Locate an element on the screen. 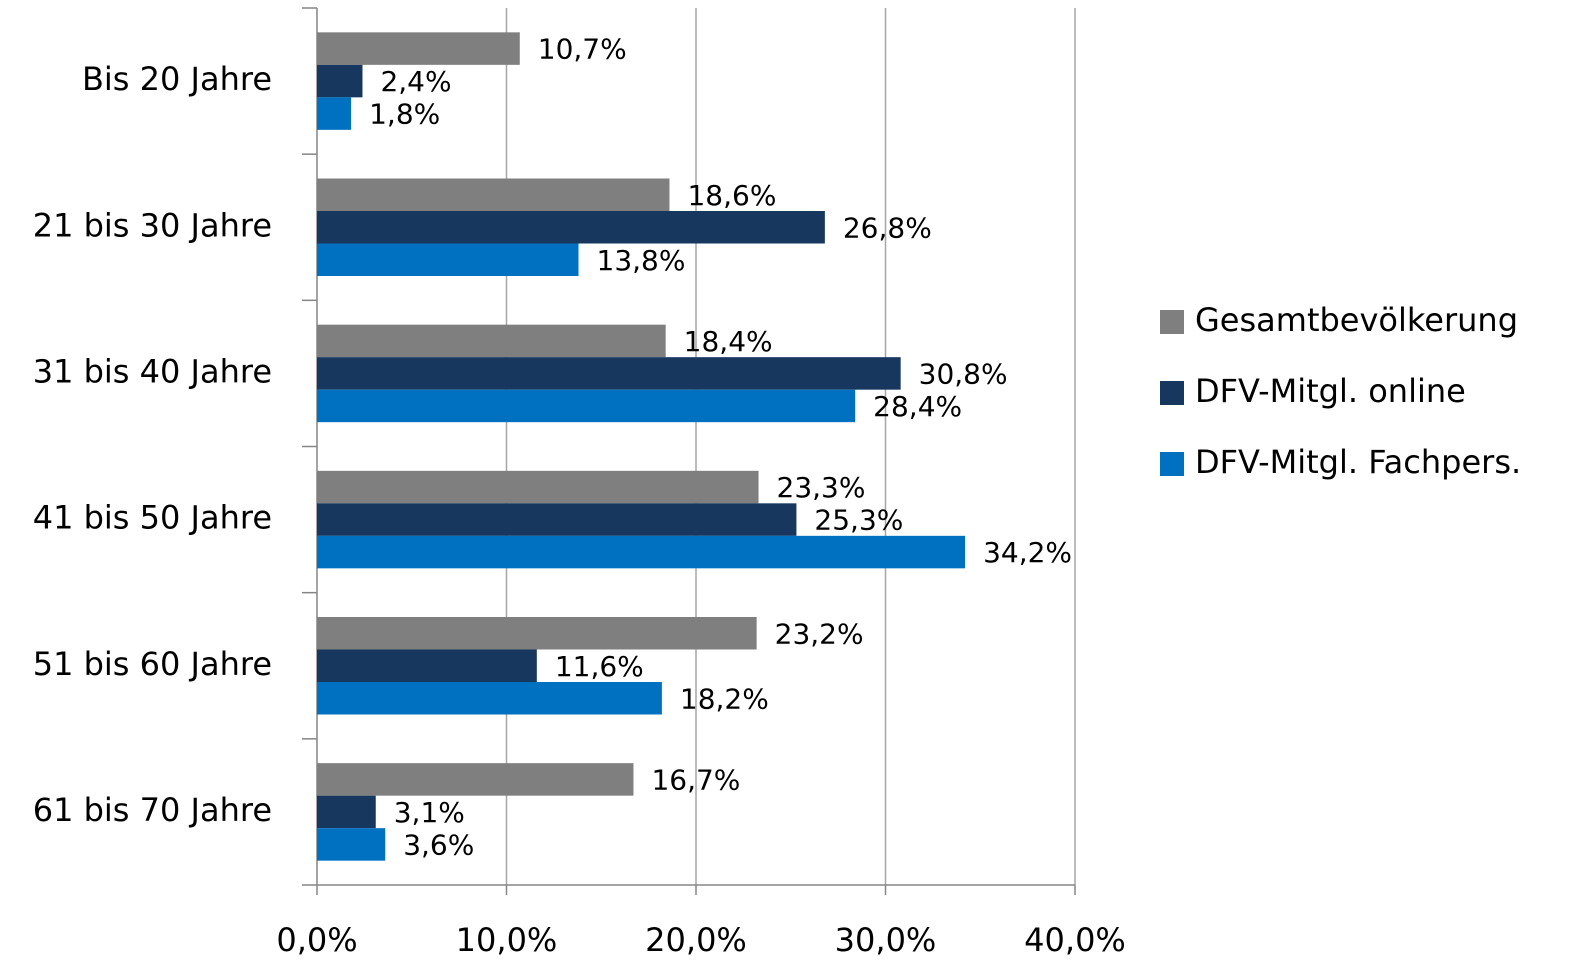  category-label: 31 bis 40 Jahre is located at coordinates (152, 371).